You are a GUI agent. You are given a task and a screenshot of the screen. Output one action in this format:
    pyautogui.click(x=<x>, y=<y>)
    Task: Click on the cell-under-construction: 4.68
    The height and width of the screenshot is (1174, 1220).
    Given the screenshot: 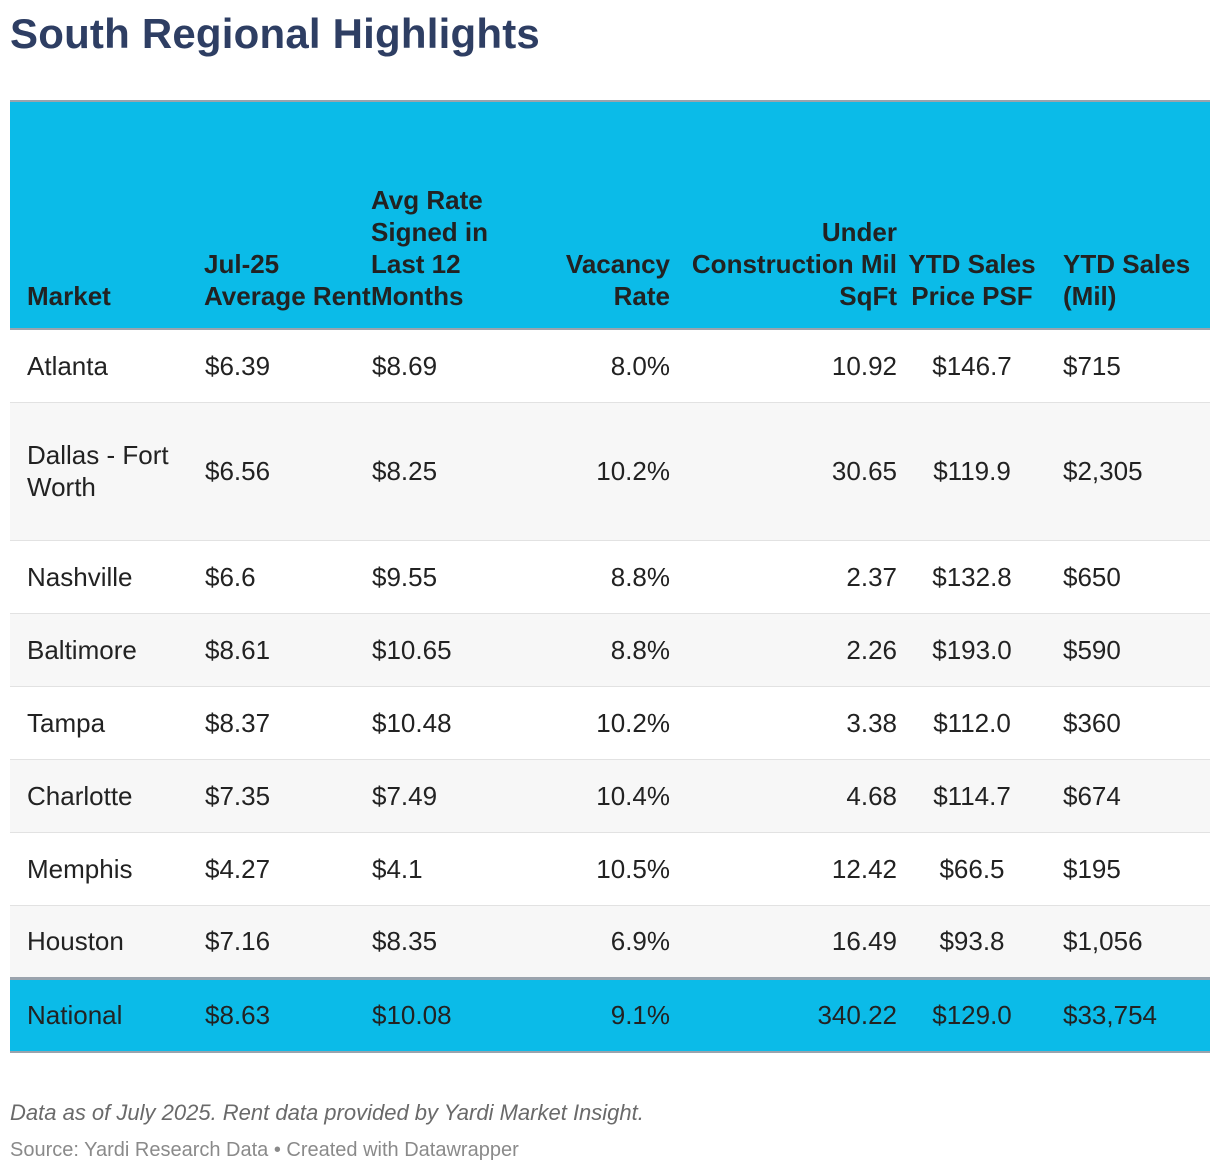 What is the action you would take?
    pyautogui.click(x=783, y=796)
    